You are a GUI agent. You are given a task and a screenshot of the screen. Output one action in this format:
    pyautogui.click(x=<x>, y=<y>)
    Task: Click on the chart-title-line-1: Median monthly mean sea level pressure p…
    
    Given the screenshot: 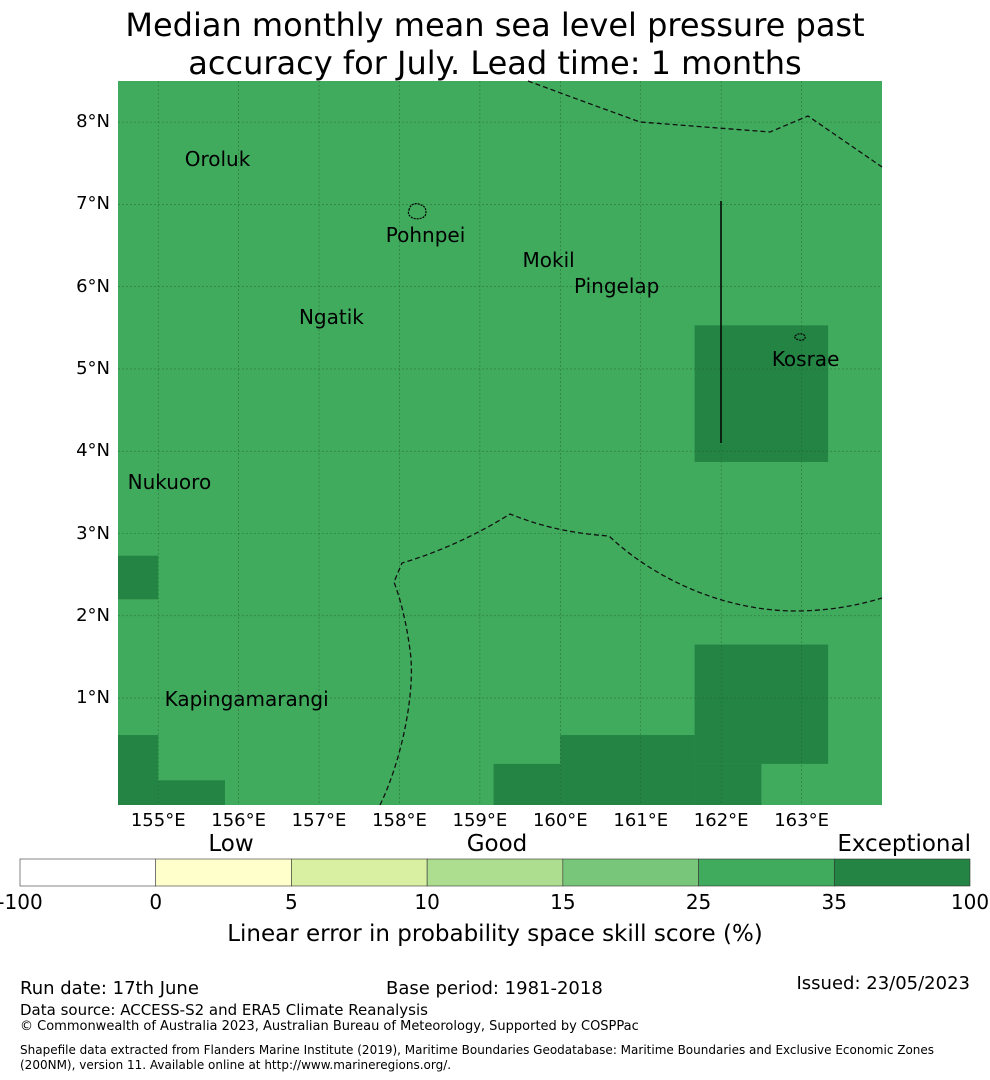 What is the action you would take?
    pyautogui.click(x=495, y=25)
    